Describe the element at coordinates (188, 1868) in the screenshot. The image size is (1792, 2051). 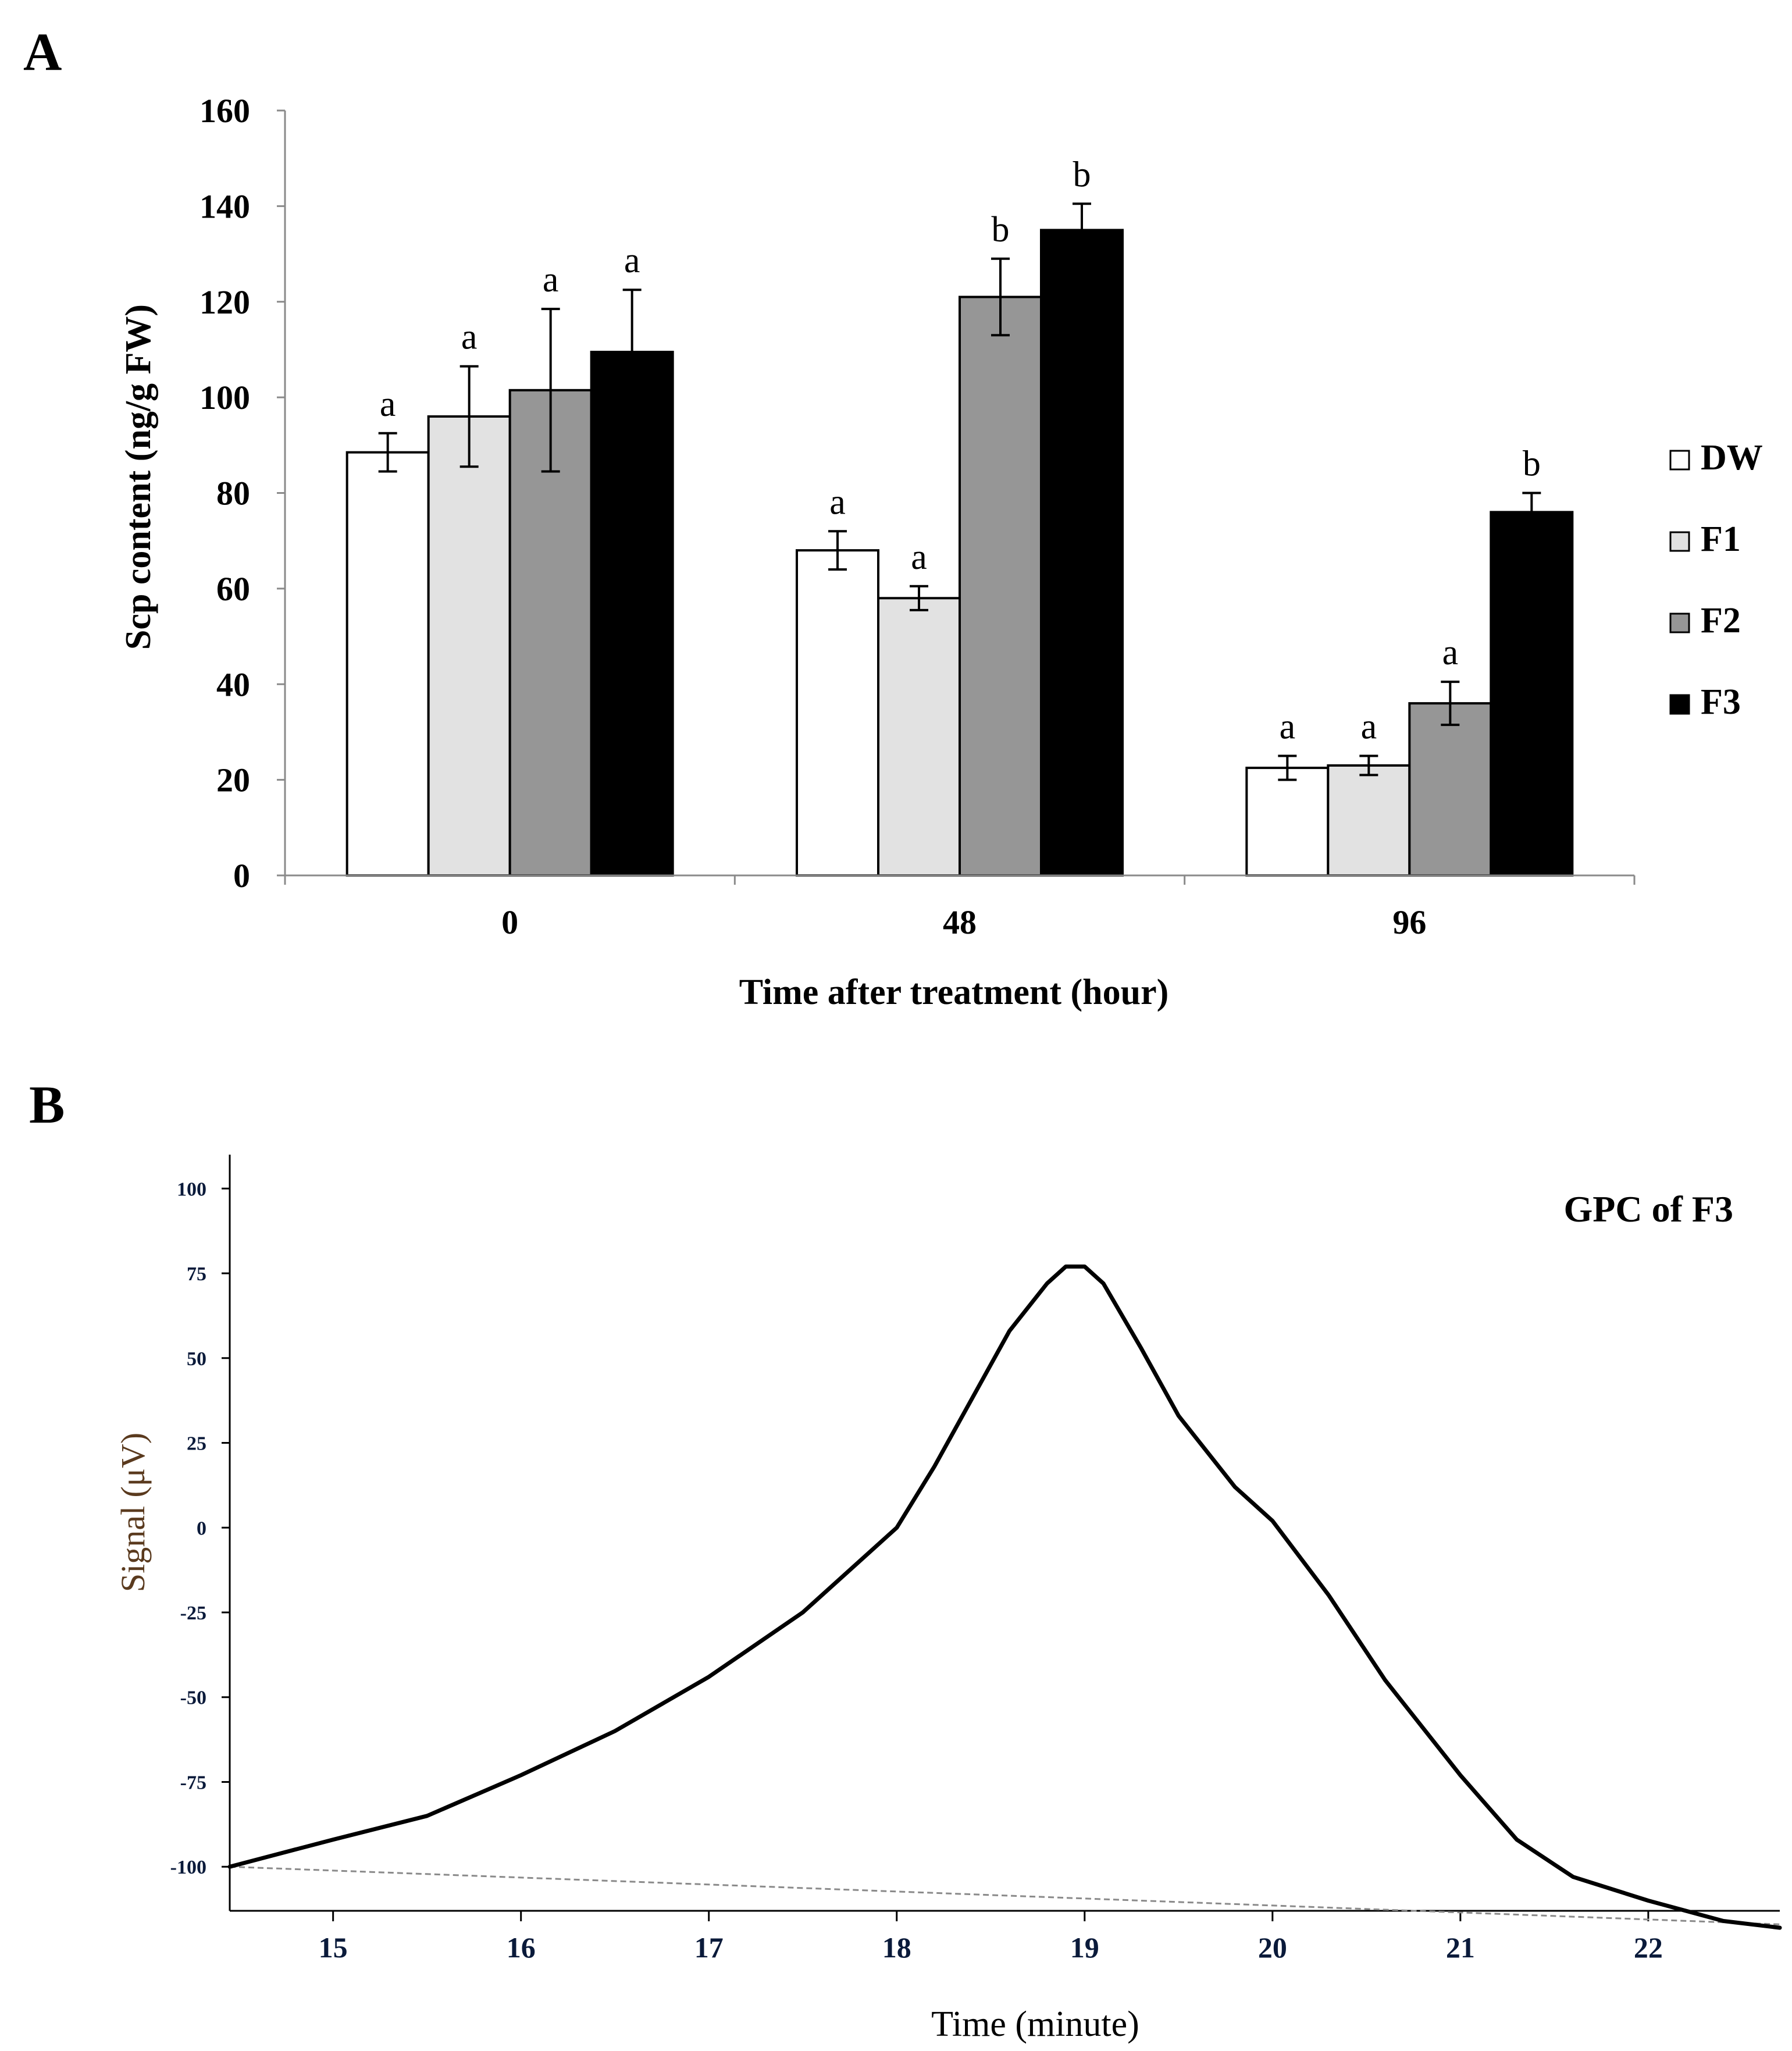
I see `y-tick-label: -100` at that location.